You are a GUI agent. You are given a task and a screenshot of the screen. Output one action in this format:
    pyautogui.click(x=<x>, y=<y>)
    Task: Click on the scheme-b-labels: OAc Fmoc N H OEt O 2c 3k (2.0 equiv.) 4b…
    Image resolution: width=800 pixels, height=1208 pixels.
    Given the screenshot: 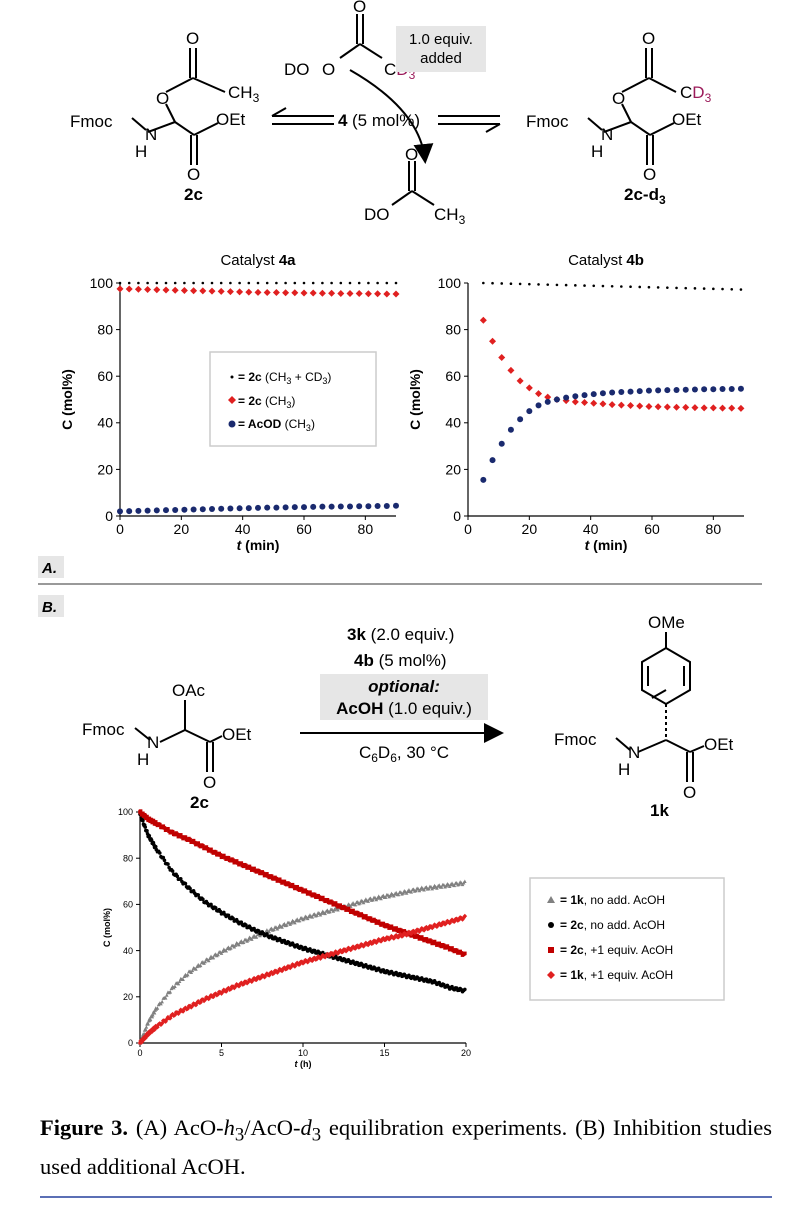 What is the action you would take?
    pyautogui.click(x=408, y=716)
    